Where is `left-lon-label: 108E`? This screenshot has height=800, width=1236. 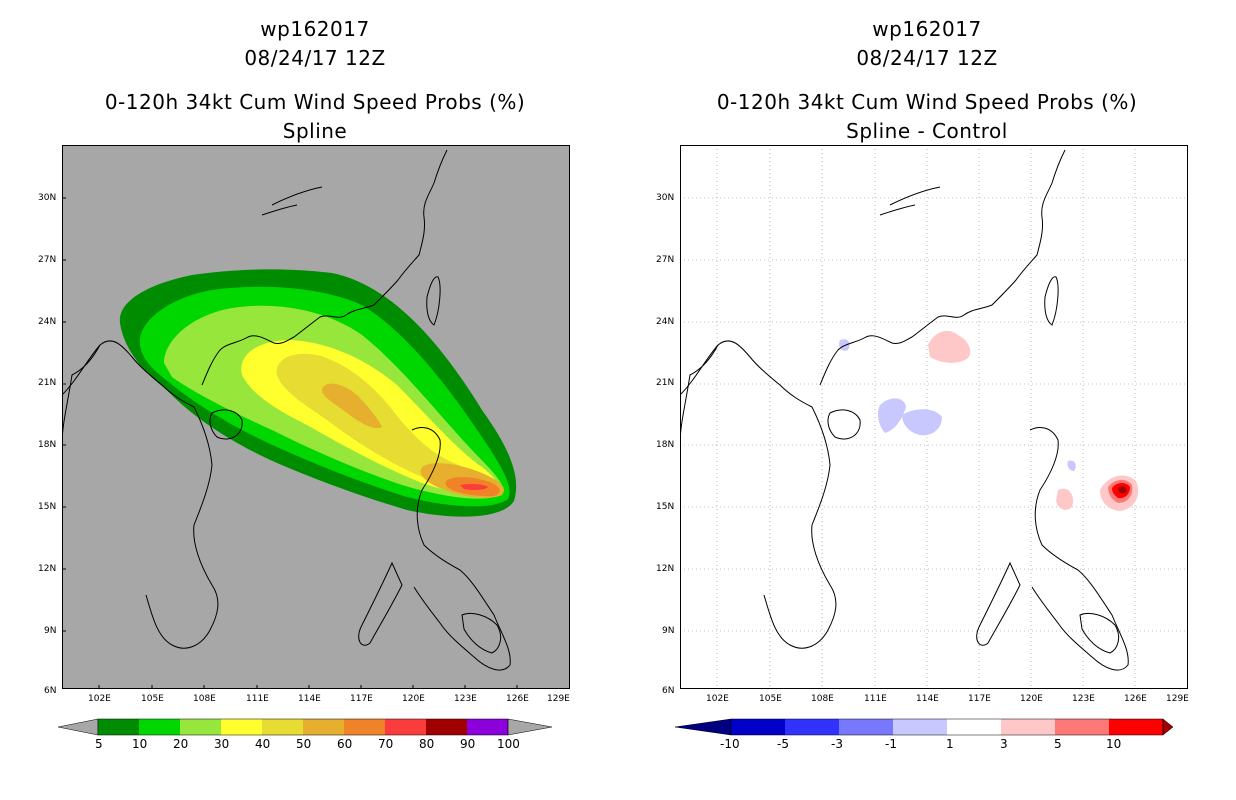
left-lon-label: 108E is located at coordinates (204, 699).